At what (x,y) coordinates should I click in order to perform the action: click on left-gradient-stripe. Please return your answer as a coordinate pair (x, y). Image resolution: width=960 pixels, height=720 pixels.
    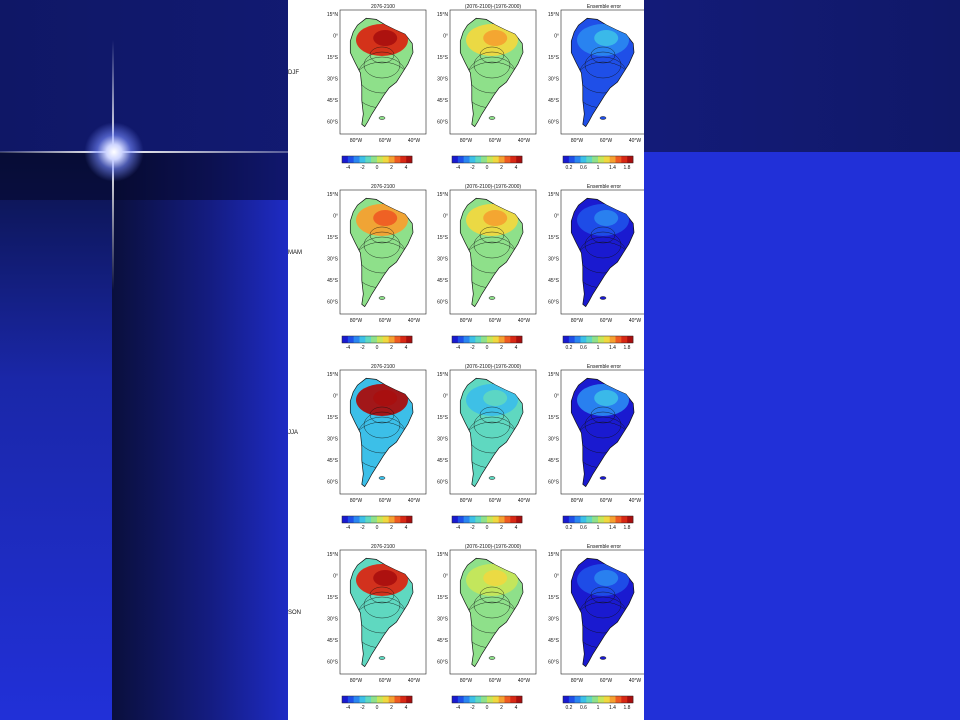
    Looking at the image, I should click on (56, 436).